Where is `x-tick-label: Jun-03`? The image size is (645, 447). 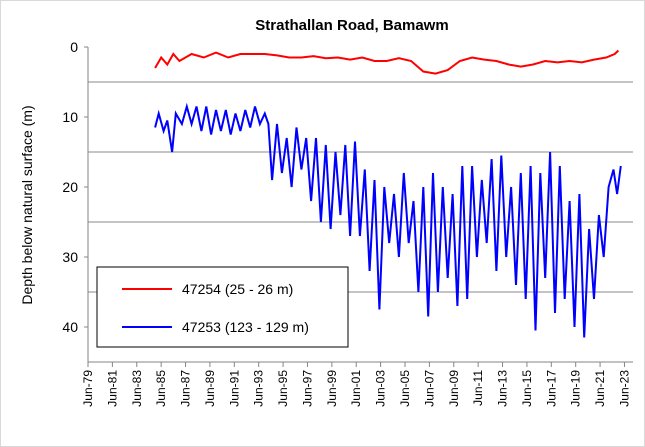
x-tick-label: Jun-03 is located at coordinates (381, 388).